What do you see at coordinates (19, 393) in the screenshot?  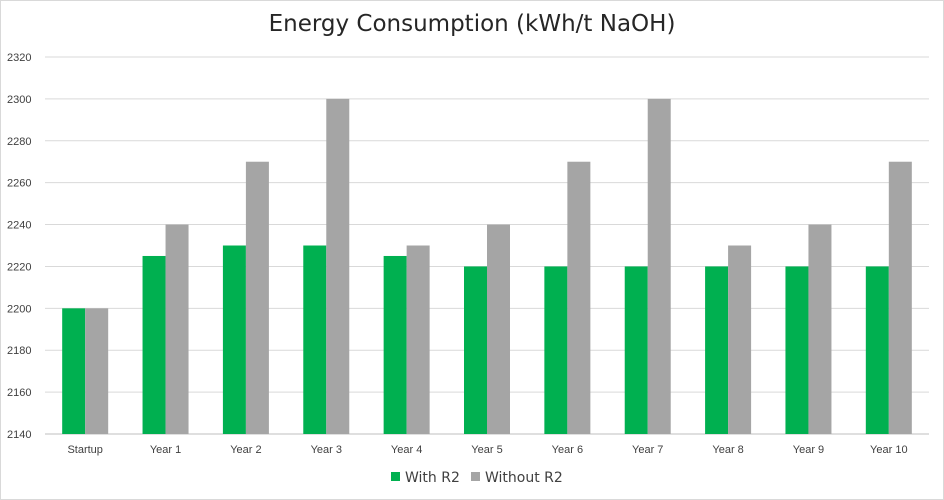 I see `y-tick-label: 2160` at bounding box center [19, 393].